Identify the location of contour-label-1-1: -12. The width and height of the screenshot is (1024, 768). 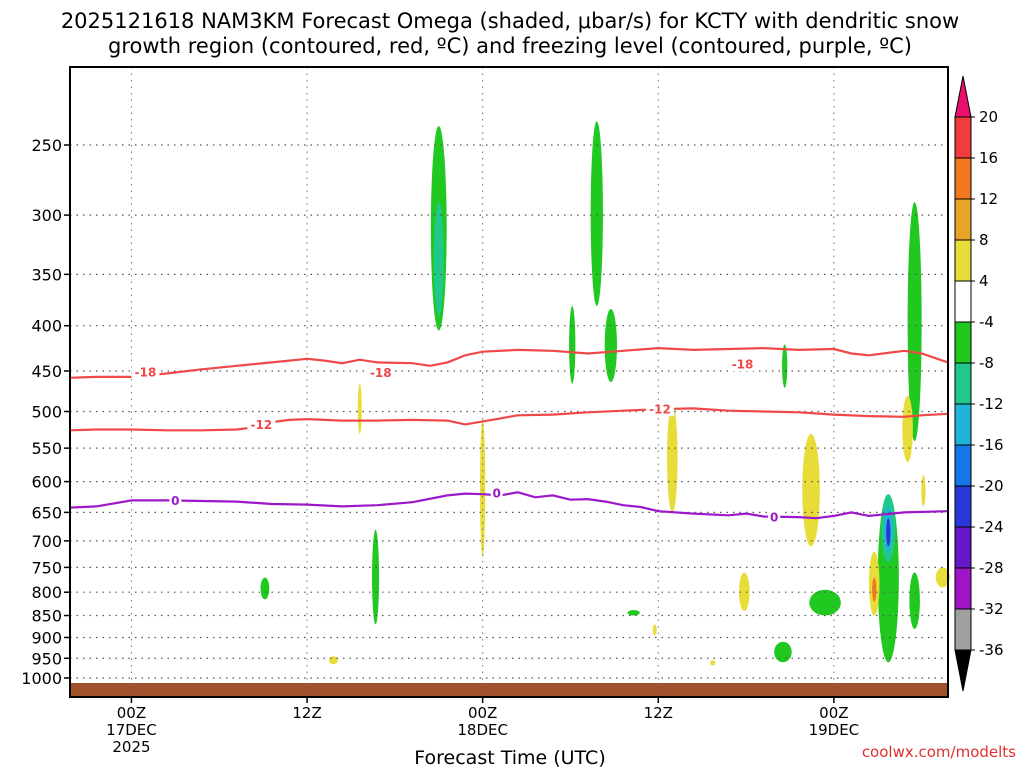
(660, 410).